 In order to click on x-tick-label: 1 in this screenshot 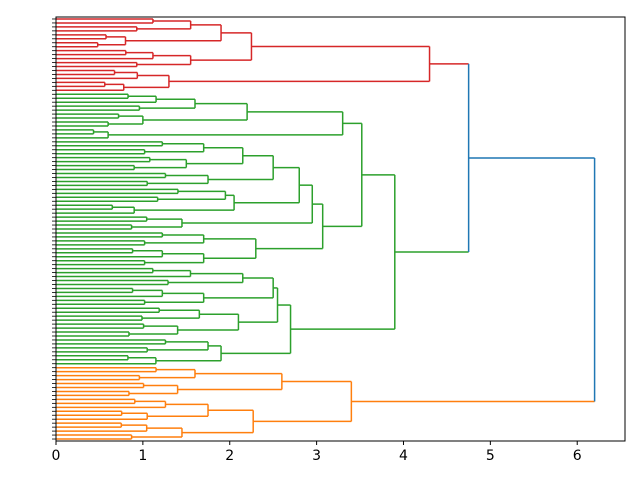, I will do `click(142, 456)`.